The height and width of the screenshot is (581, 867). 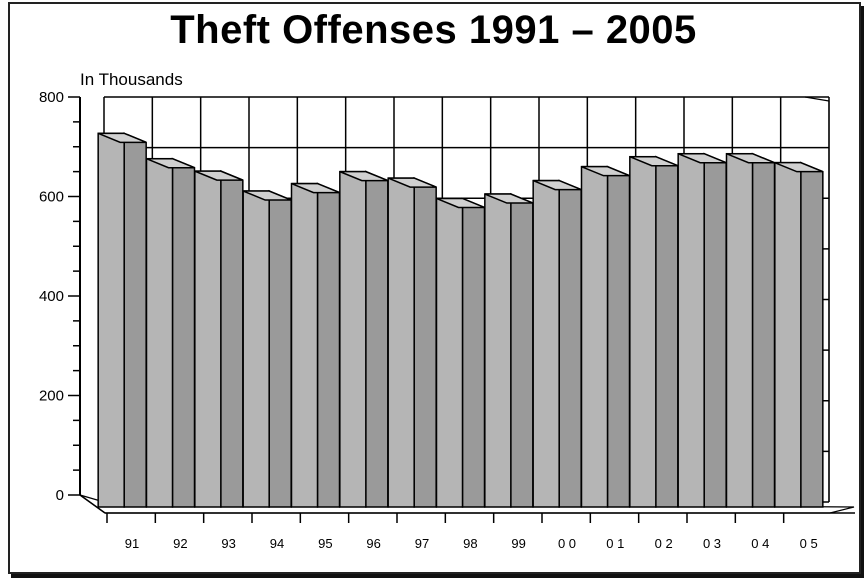 What do you see at coordinates (664, 543) in the screenshot?
I see `x-tick-label: 0 2` at bounding box center [664, 543].